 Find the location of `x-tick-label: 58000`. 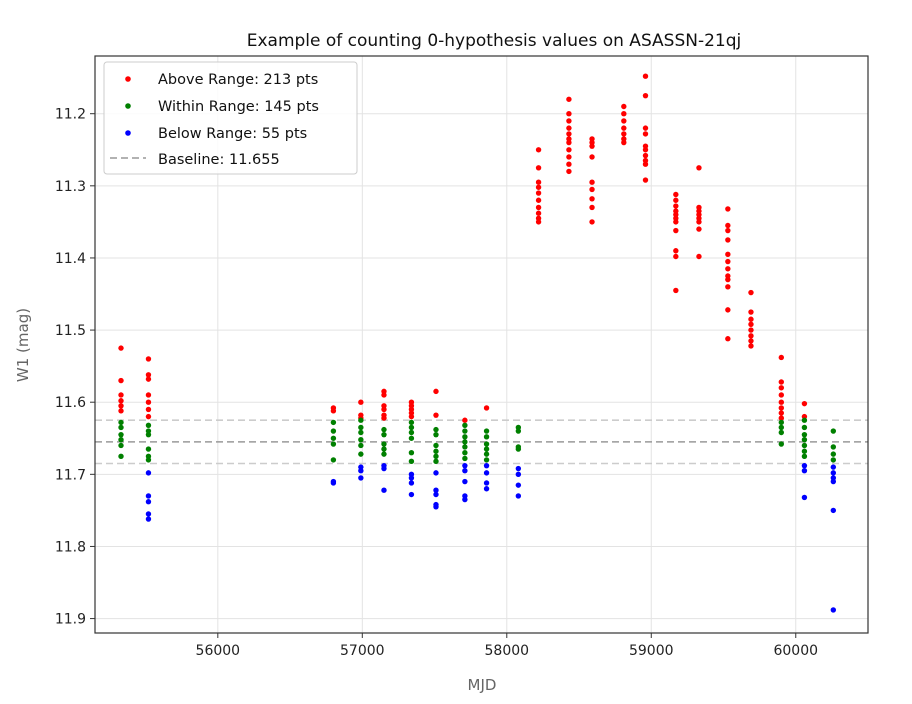

x-tick-label: 58000 is located at coordinates (507, 651).